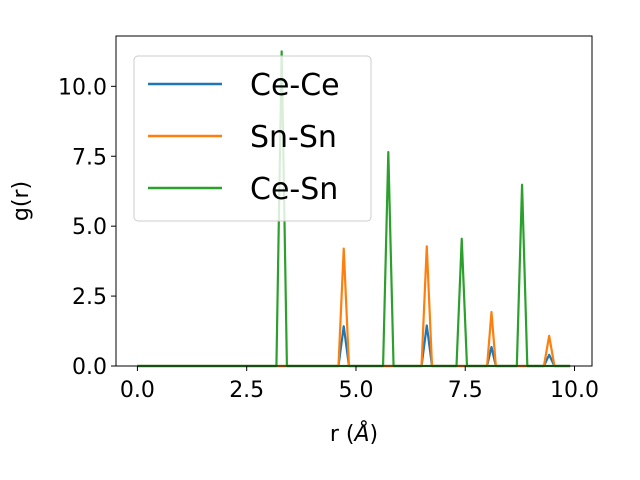 Image resolution: width=640 pixels, height=480 pixels. I want to click on x-tick-label: 7.5, so click(465, 390).